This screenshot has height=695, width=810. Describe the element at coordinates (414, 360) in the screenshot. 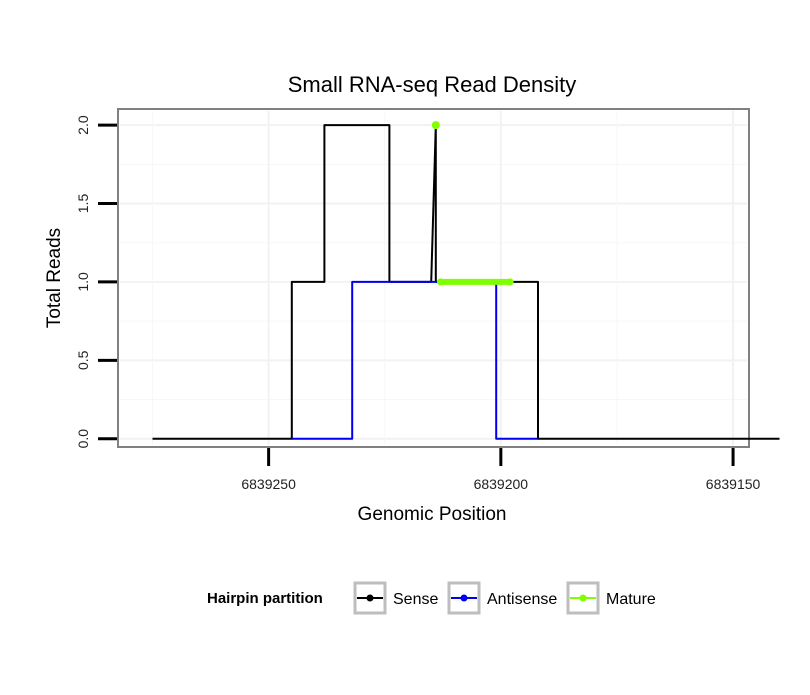

I see `series-line-antisense` at that location.